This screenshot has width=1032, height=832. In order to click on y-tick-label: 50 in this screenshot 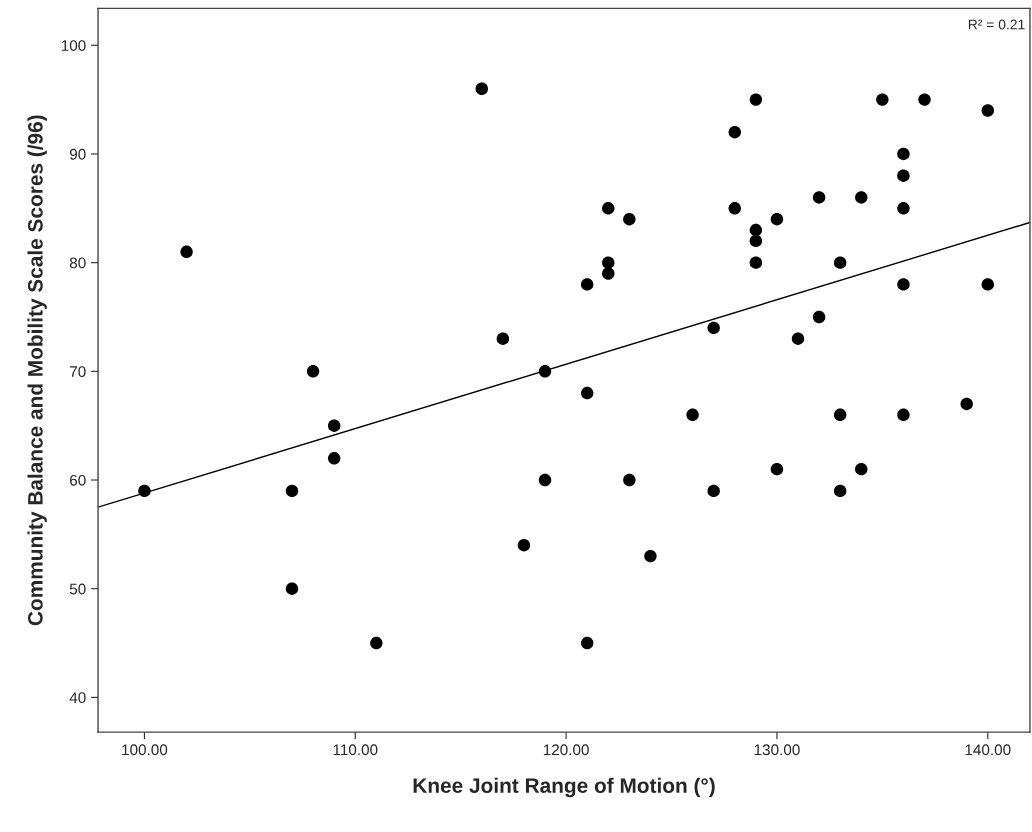, I will do `click(77, 589)`.